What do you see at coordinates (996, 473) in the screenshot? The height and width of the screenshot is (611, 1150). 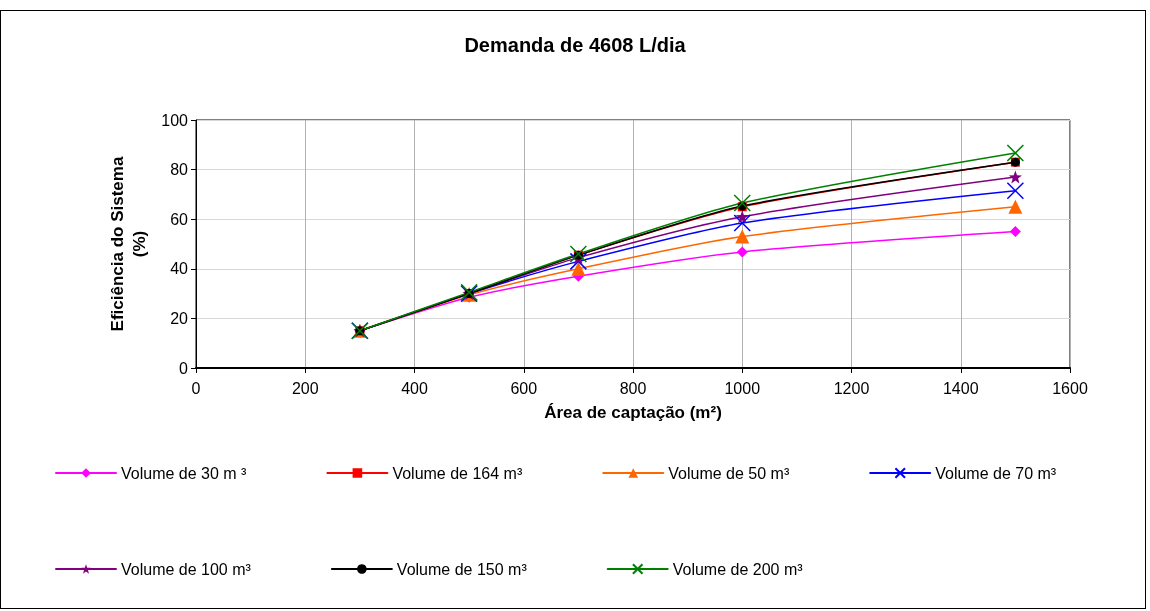 I see `legend-label: Volume de 70 m³` at bounding box center [996, 473].